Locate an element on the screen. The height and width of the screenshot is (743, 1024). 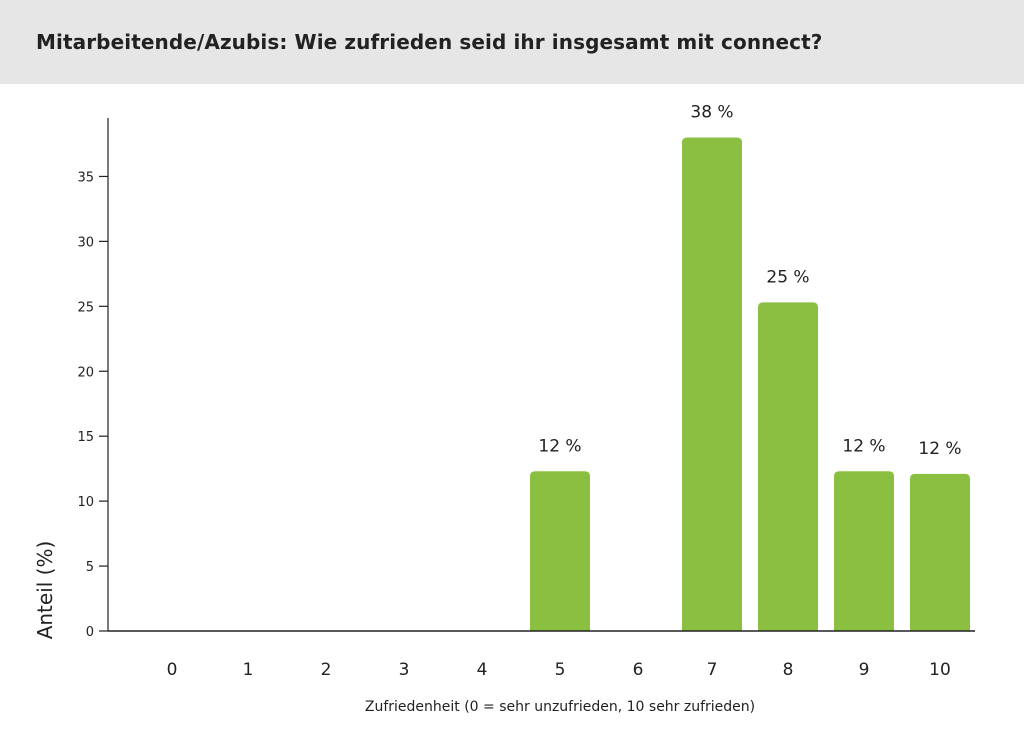
y-tick-label: 15 is located at coordinates (85, 437).